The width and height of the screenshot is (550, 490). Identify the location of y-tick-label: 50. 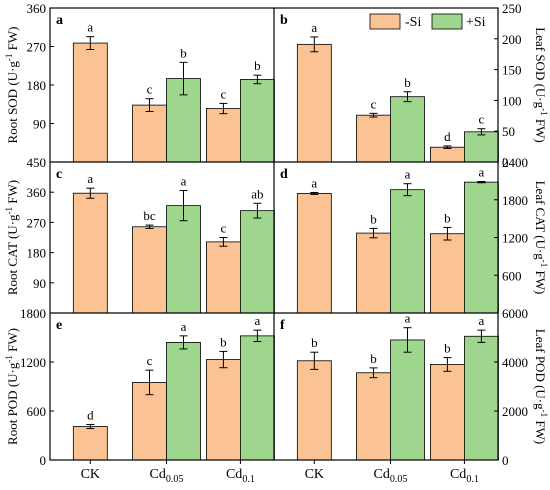
(508, 131).